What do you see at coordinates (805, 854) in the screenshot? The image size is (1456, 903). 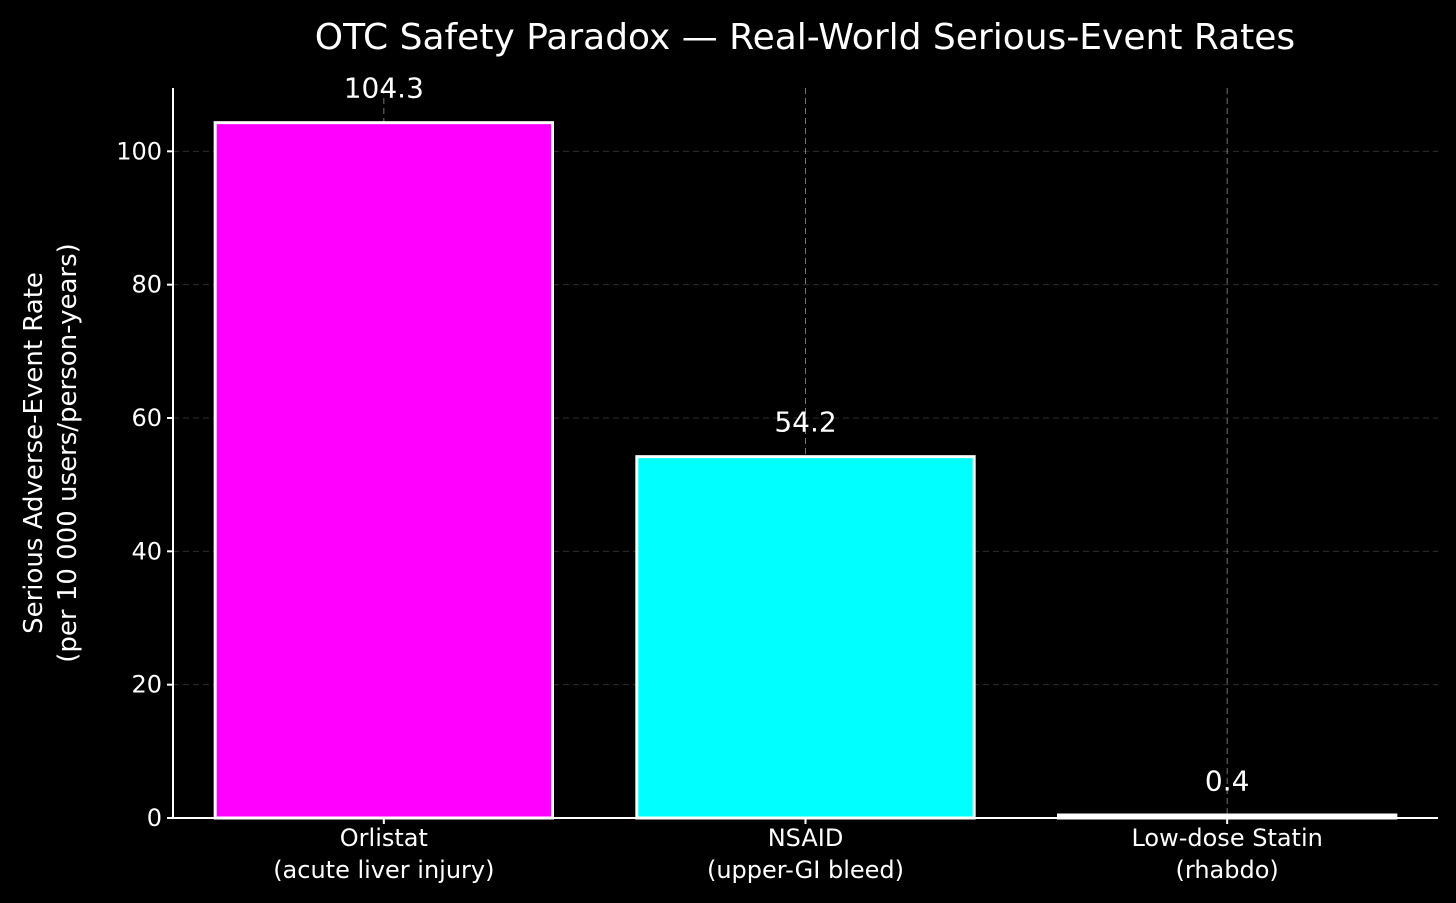 I see `x-tick-label: NSAID (upper-GI bleed)` at bounding box center [805, 854].